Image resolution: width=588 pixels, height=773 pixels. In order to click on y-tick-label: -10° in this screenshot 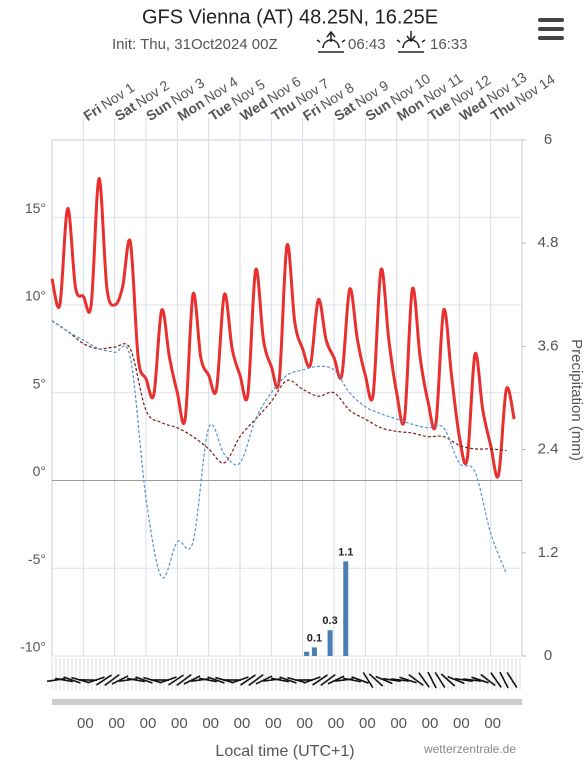, I will do `click(33, 647)`.